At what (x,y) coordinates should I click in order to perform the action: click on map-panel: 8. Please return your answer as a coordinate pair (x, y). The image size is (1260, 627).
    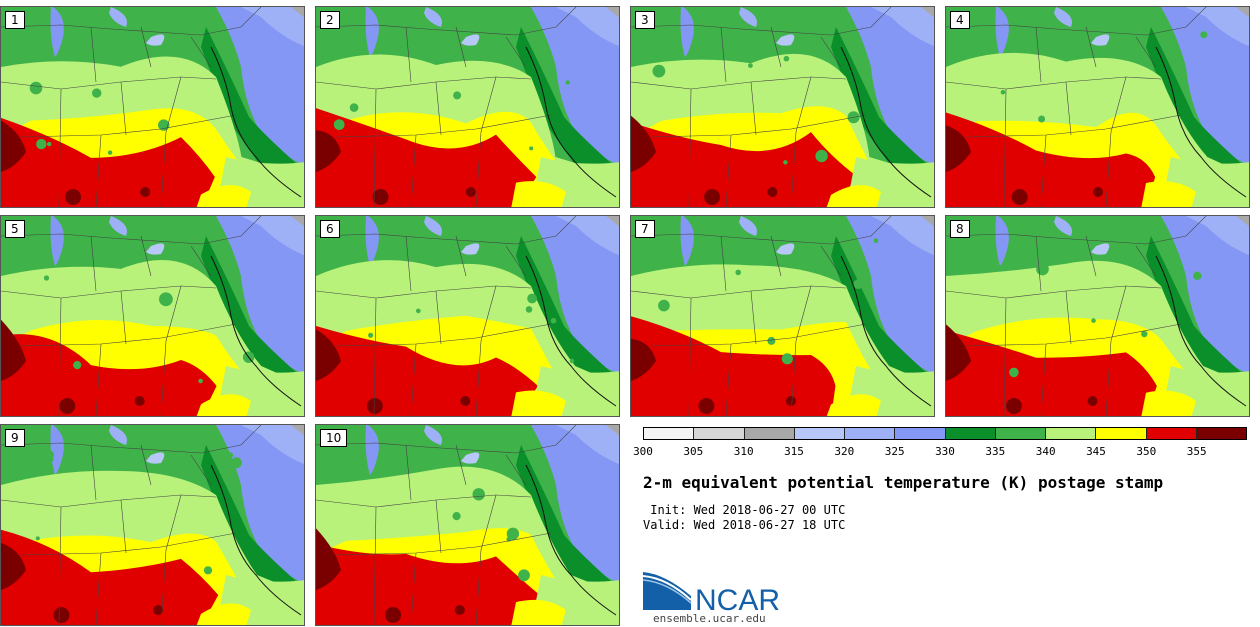
    Looking at the image, I should click on (1097, 316).